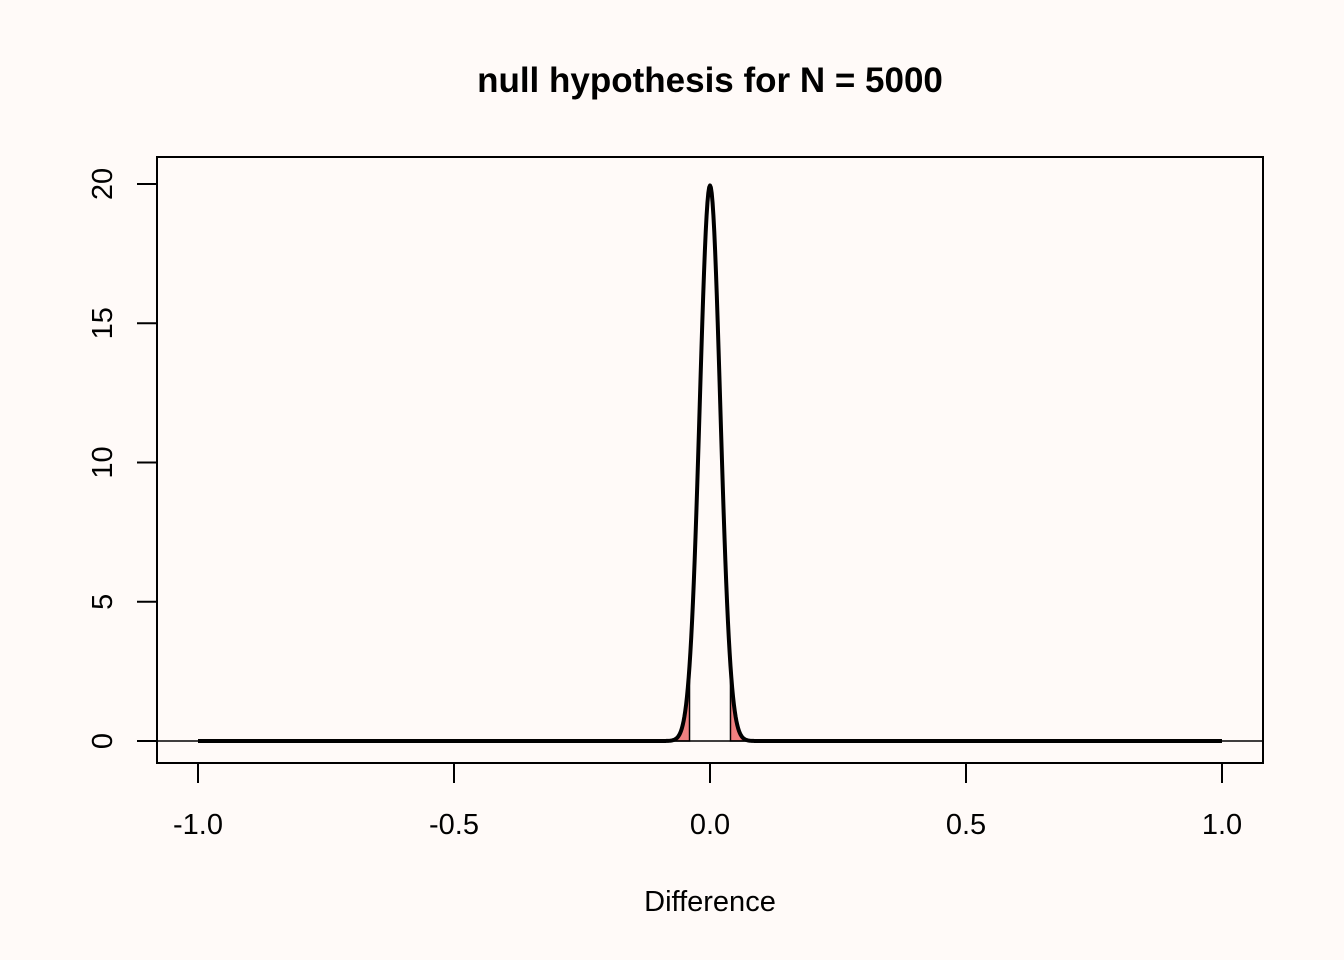 This screenshot has height=960, width=1344. Describe the element at coordinates (710, 80) in the screenshot. I see `chart-title: null hypothesis for N = 5000` at that location.